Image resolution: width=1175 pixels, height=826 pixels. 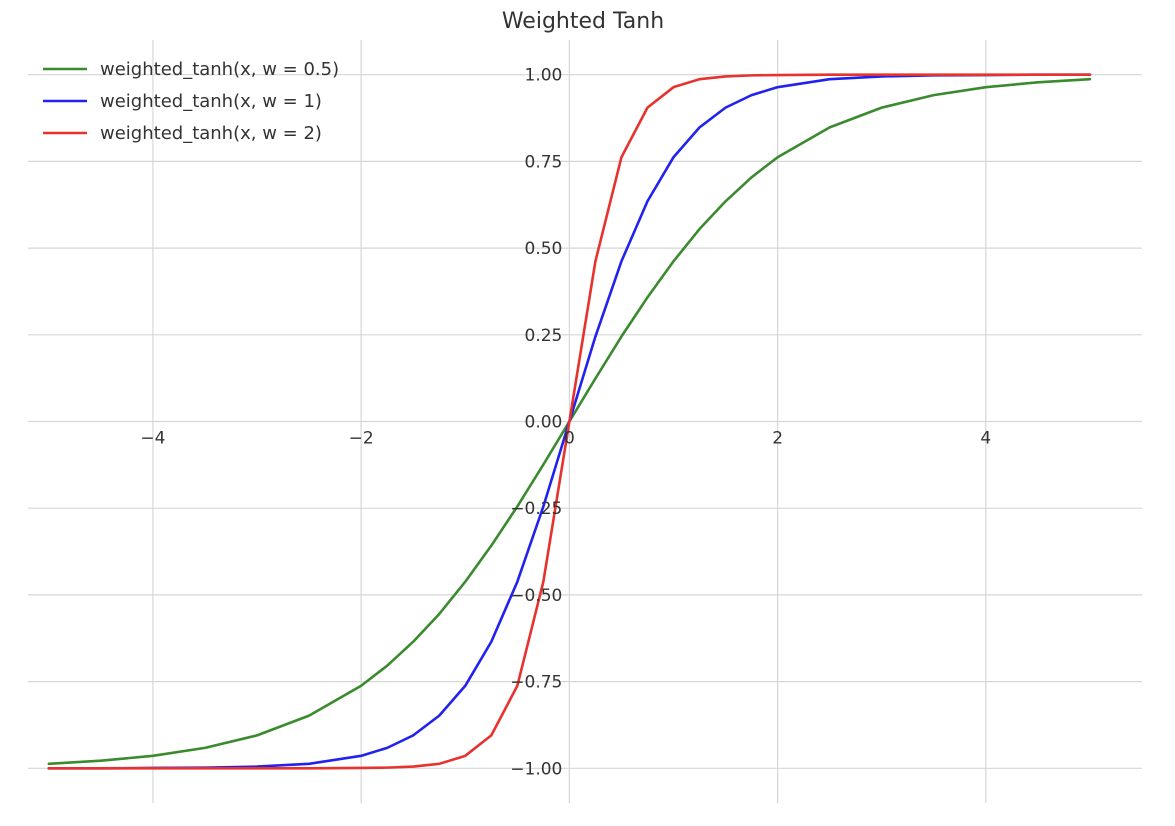 I want to click on y-tick-label: 0.50, so click(x=544, y=249).